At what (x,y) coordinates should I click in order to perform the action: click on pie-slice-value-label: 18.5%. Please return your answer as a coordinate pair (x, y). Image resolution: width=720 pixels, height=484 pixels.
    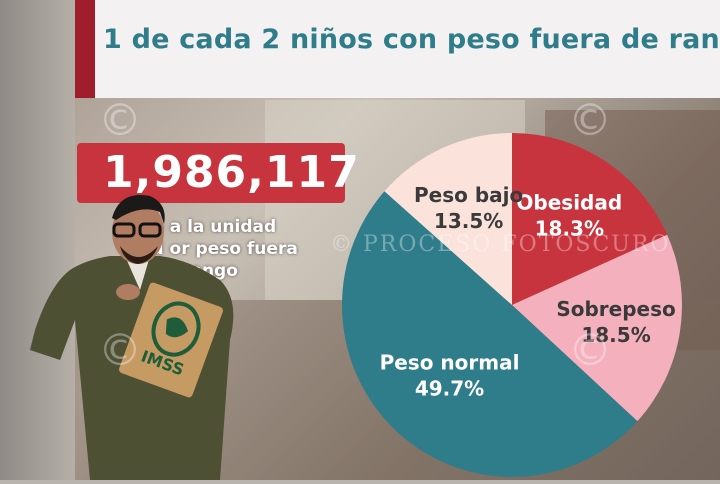
    Looking at the image, I should click on (615, 335).